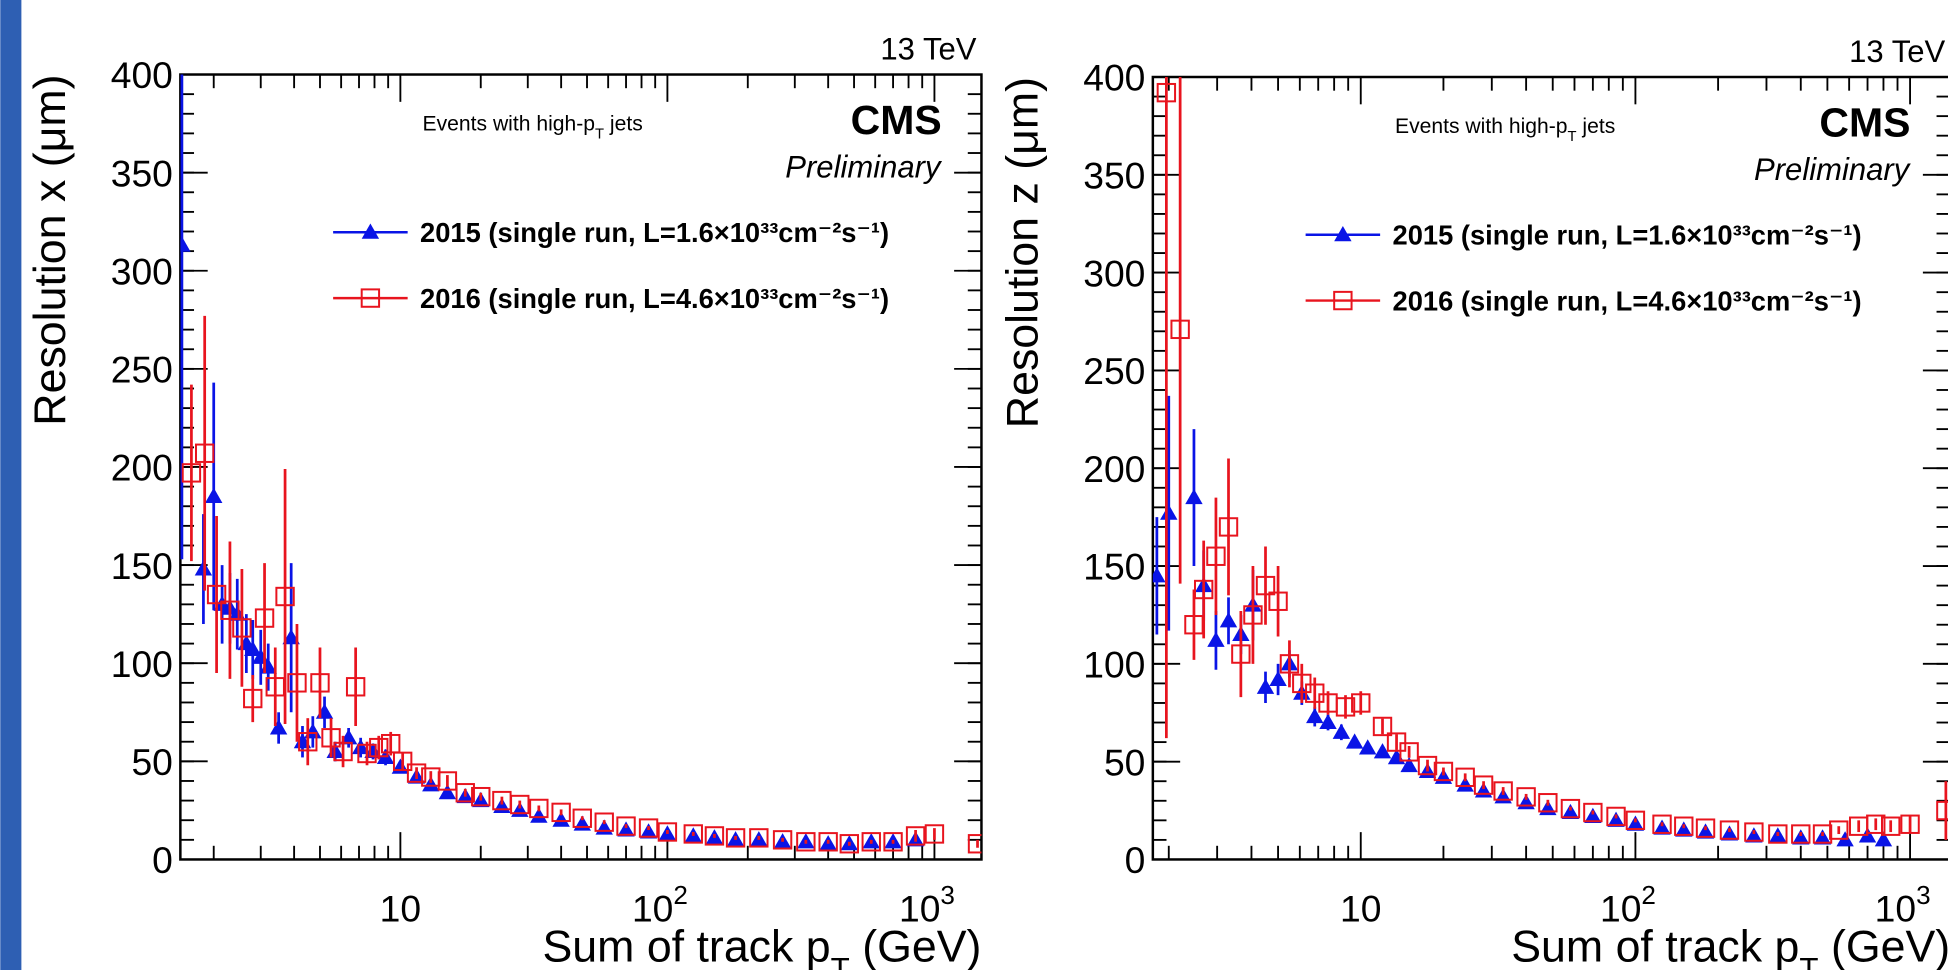  I want to click on y-tick-label: 150, so click(142, 566).